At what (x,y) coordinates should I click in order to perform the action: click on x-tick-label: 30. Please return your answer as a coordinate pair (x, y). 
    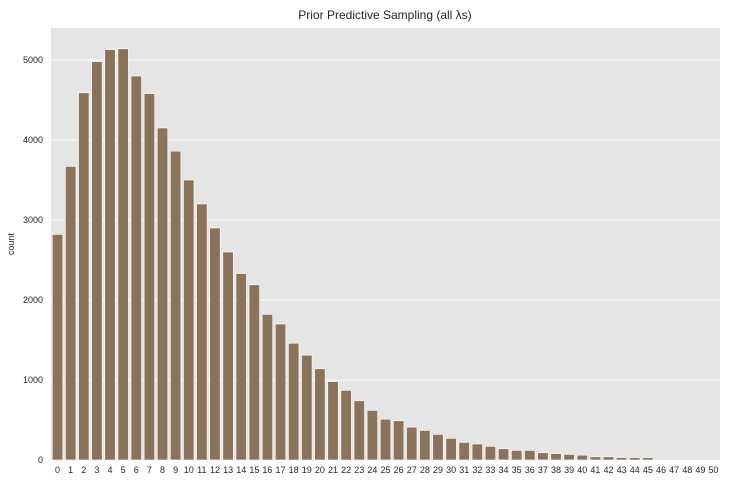
    Looking at the image, I should click on (451, 470).